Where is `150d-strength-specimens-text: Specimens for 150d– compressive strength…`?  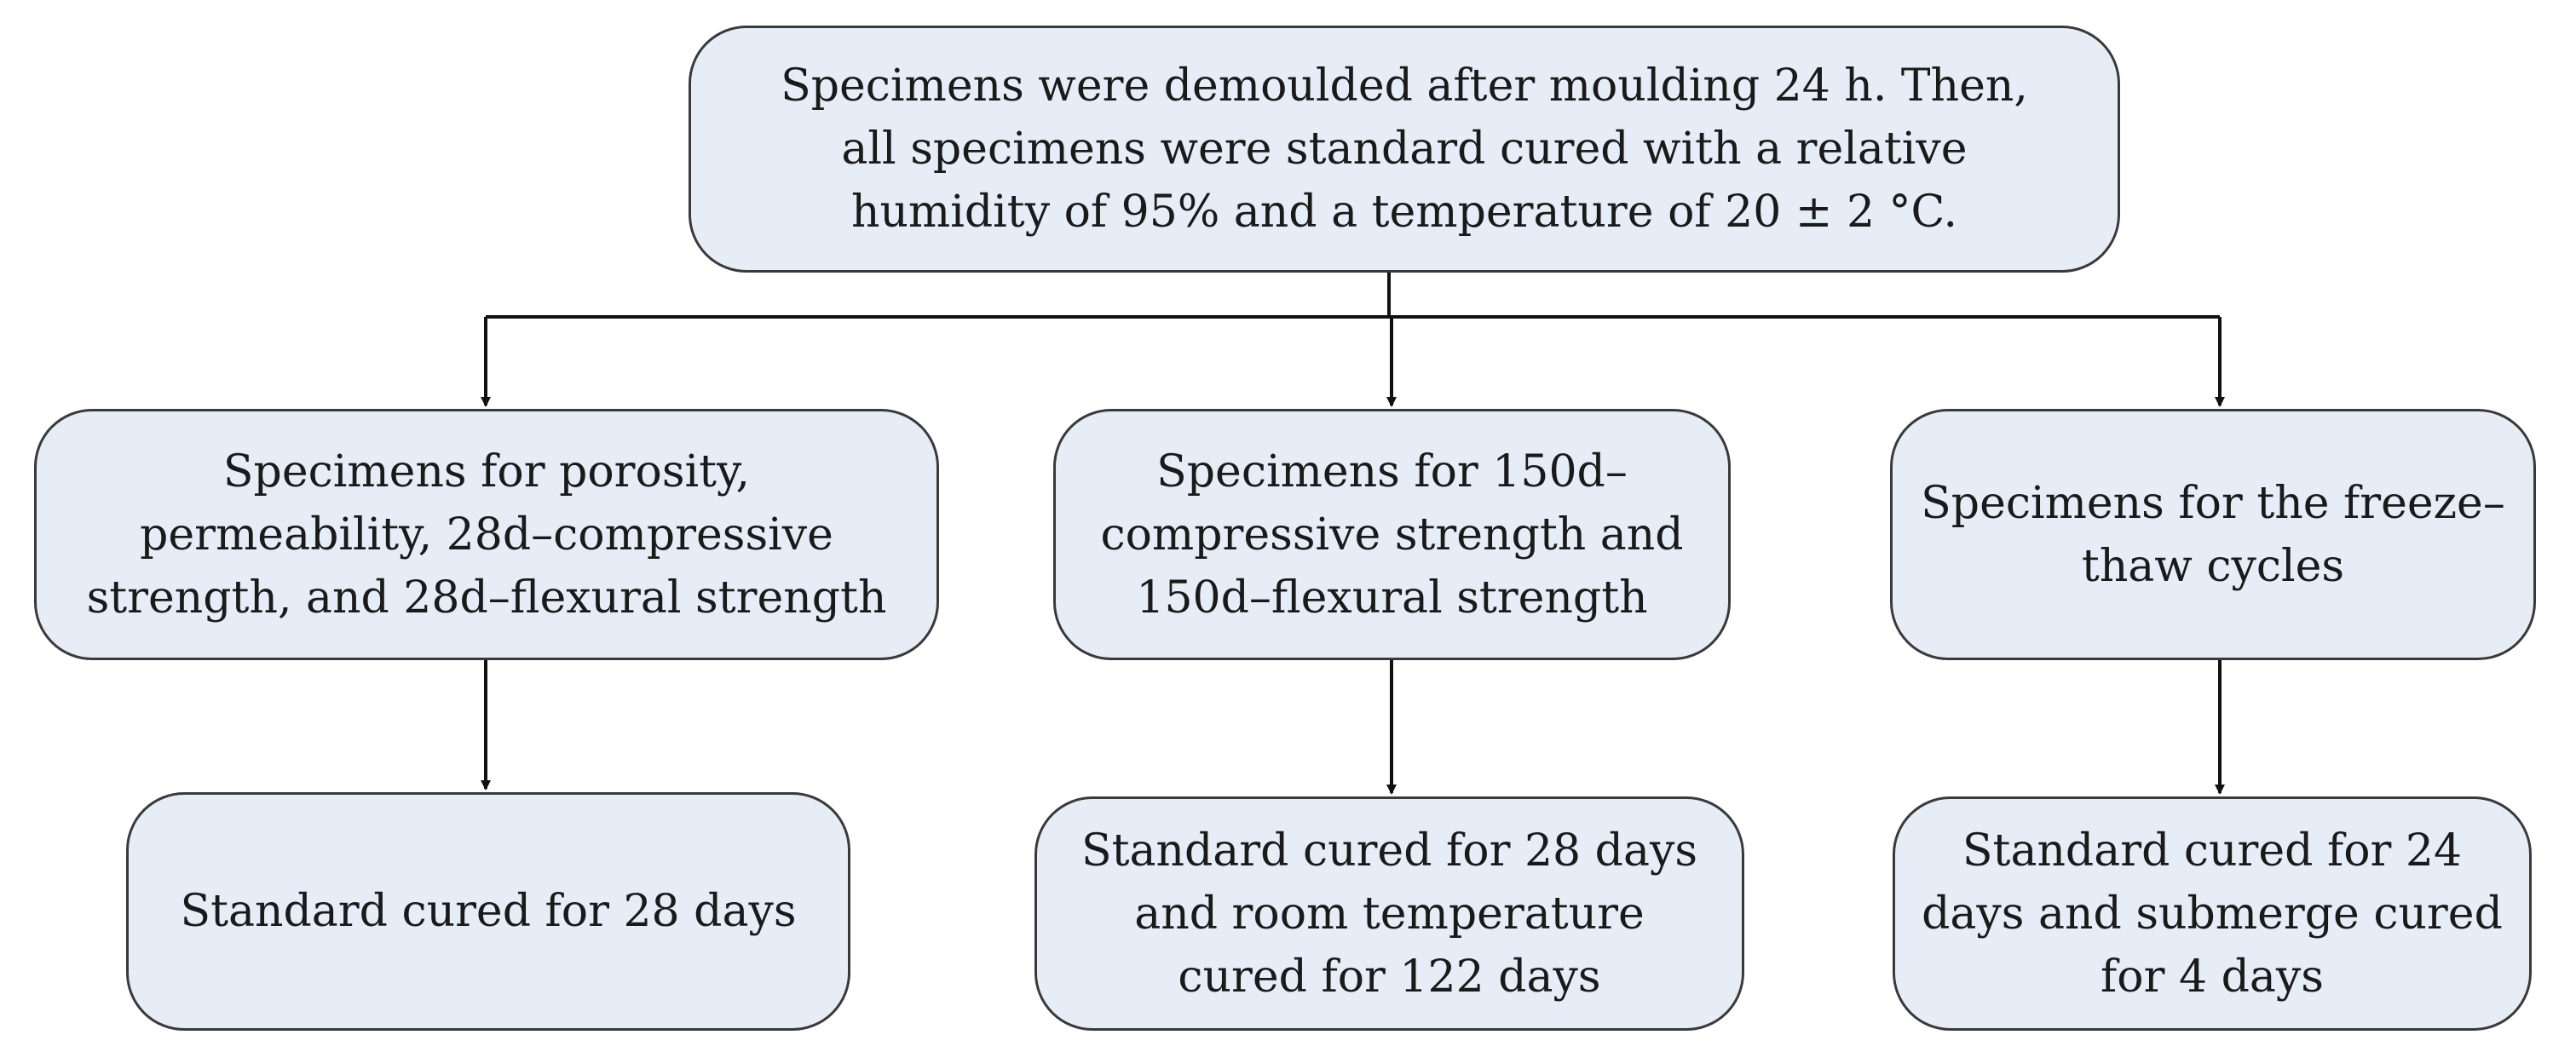 150d-strength-specimens-text: Specimens for 150d– compressive strength… is located at coordinates (1392, 535).